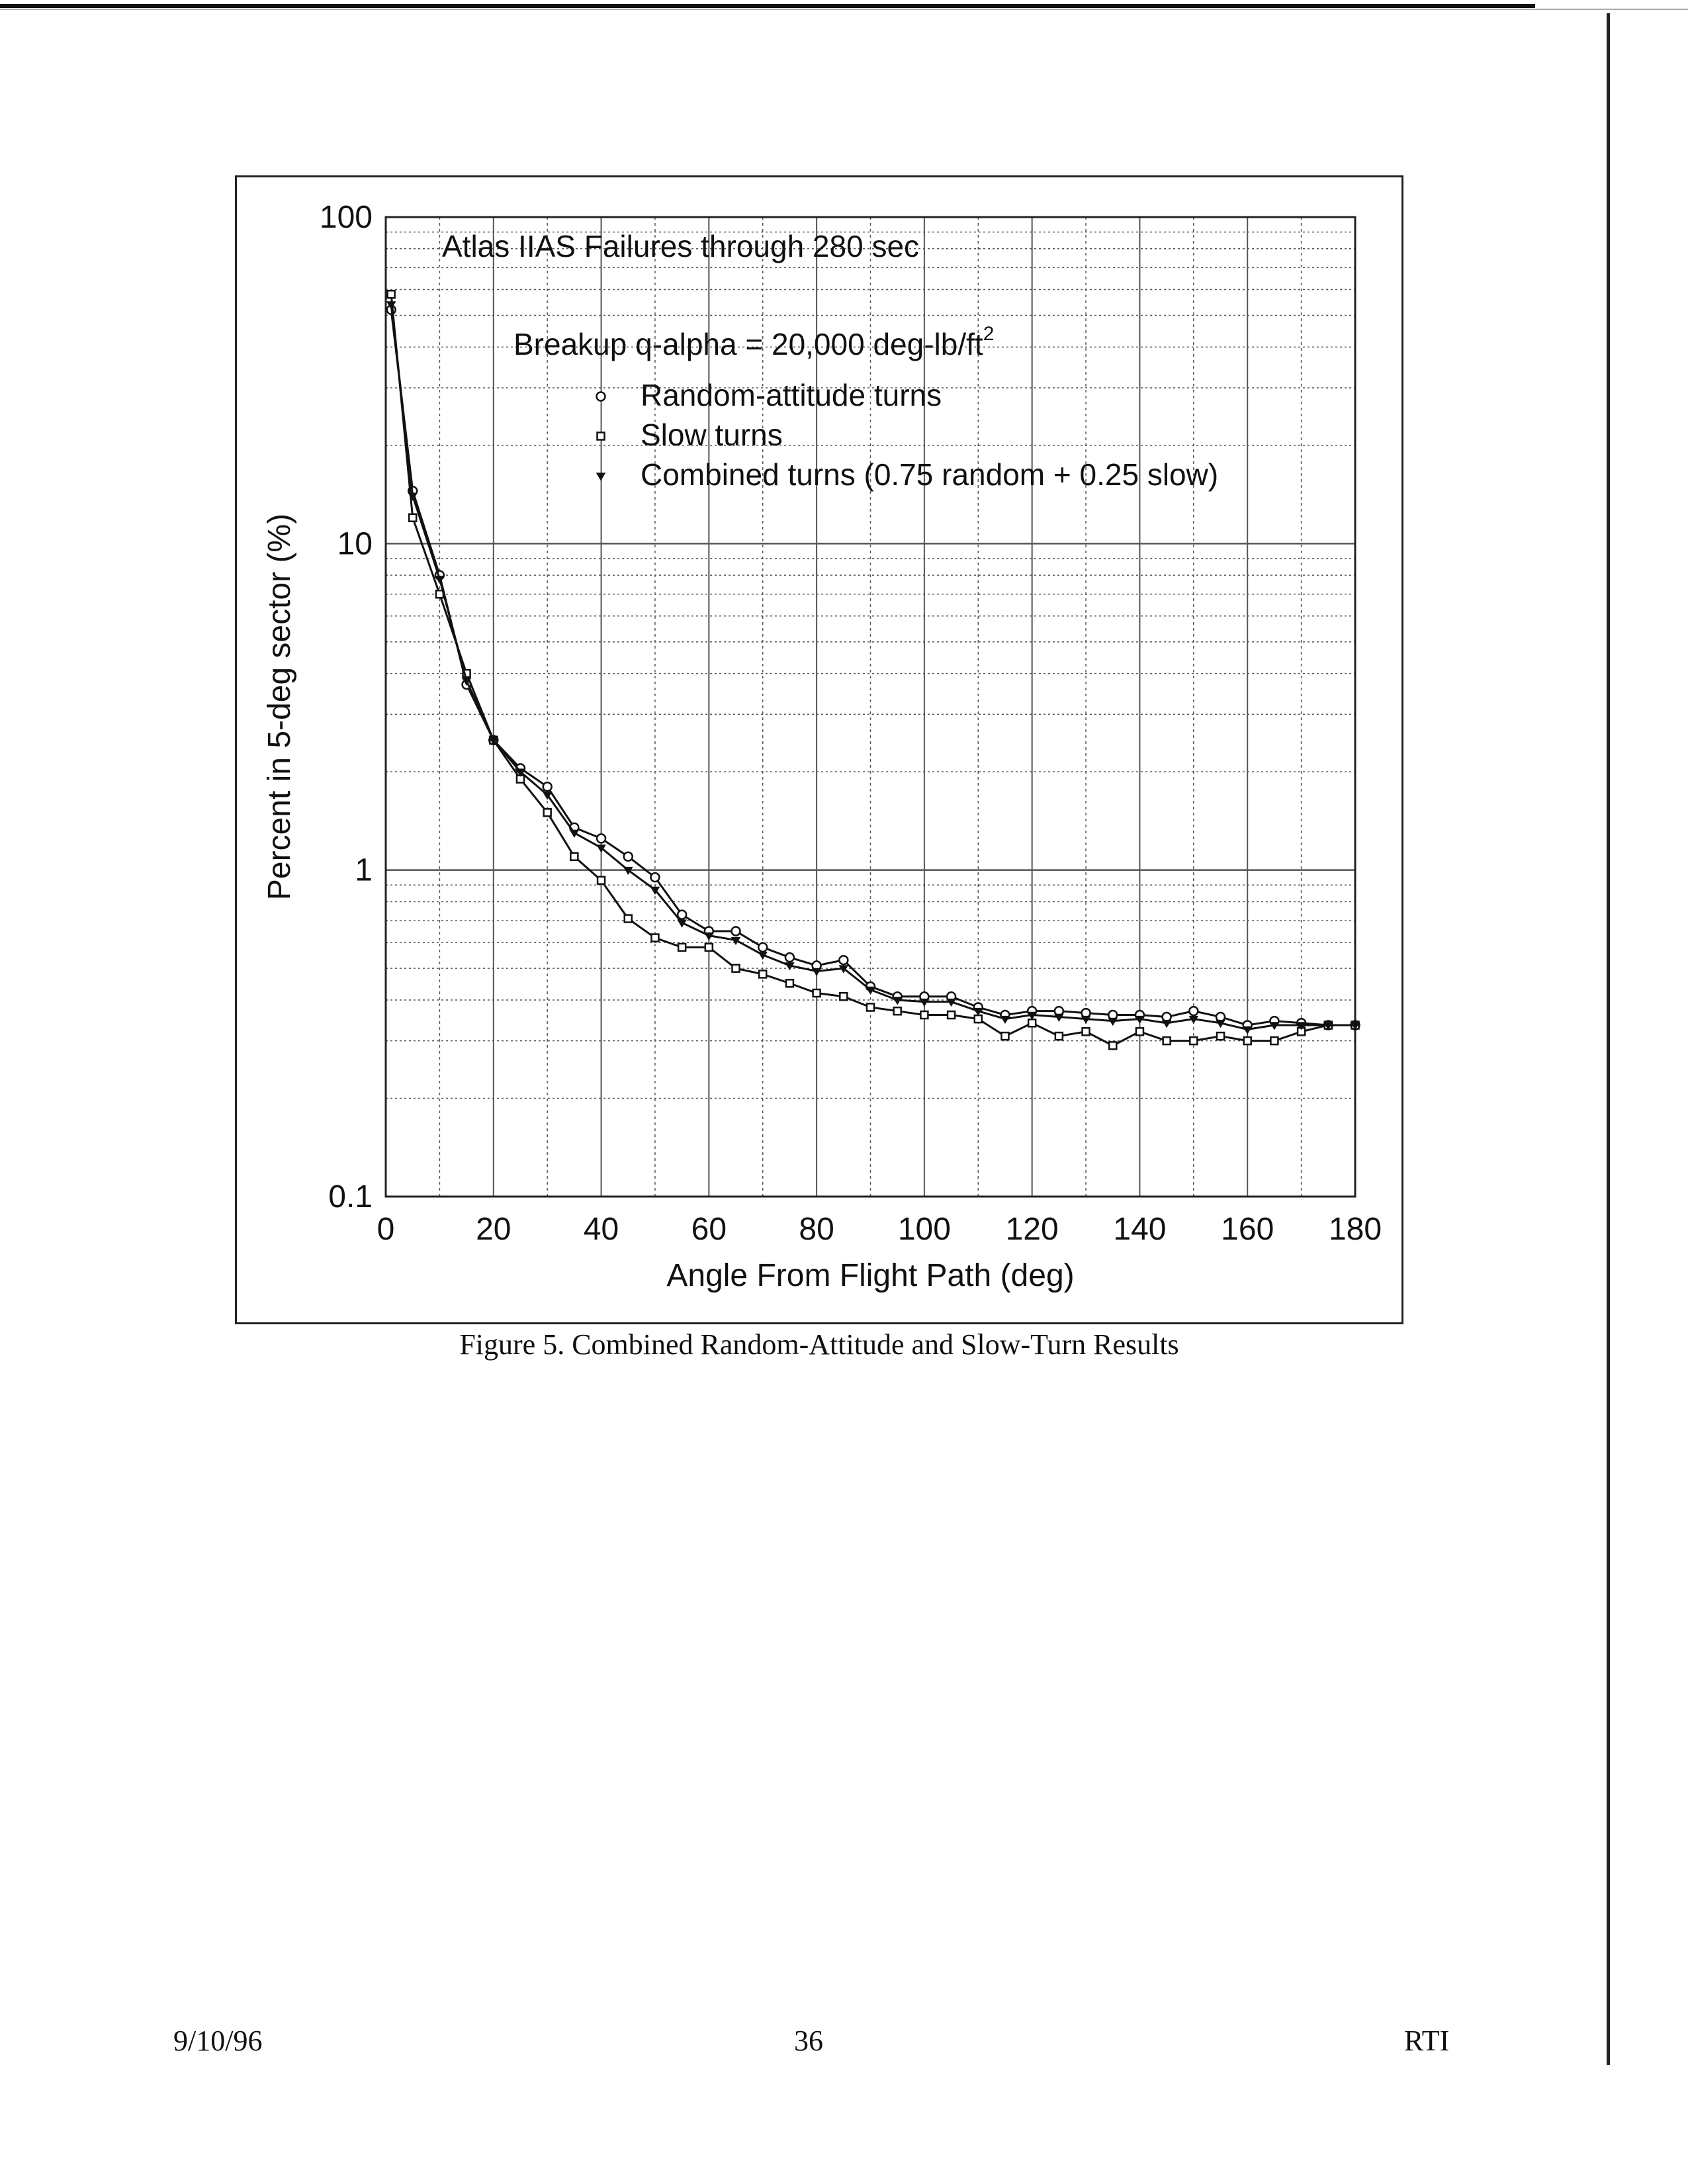 This screenshot has height=2184, width=1688. Describe the element at coordinates (924, 1229) in the screenshot. I see `x-tick-label: 100` at that location.